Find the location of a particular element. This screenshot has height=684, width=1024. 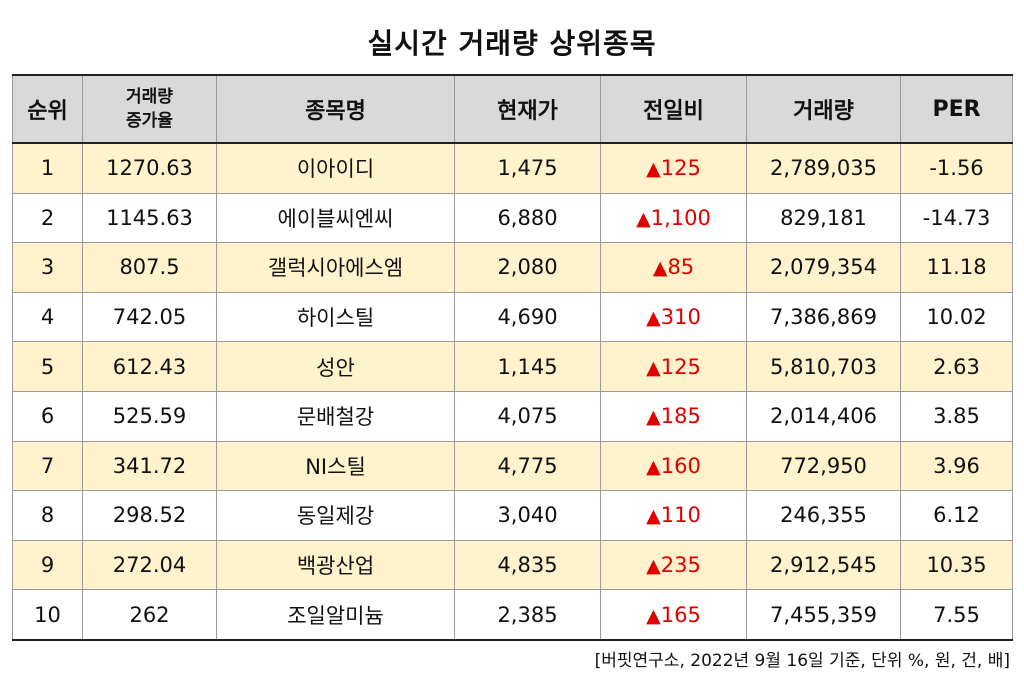

volume-increase-cell: 341.72 is located at coordinates (149, 466).